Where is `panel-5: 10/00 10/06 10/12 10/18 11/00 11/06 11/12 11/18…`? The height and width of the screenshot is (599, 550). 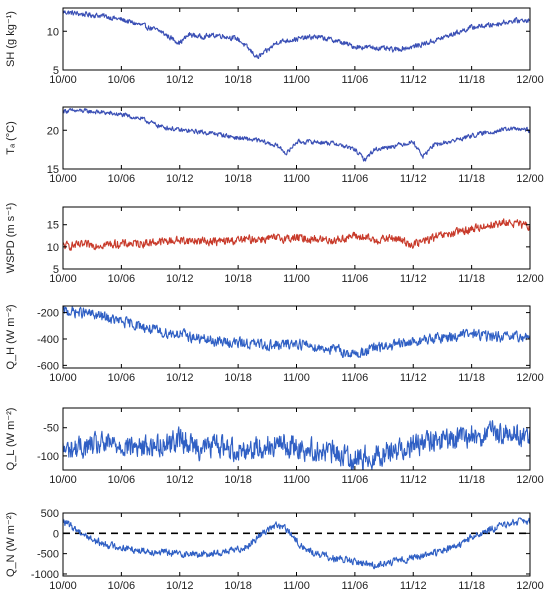 panel-5: 10/00 10/06 10/12 10/18 11/00 11/06 11/12 11/18… is located at coordinates (274, 446).